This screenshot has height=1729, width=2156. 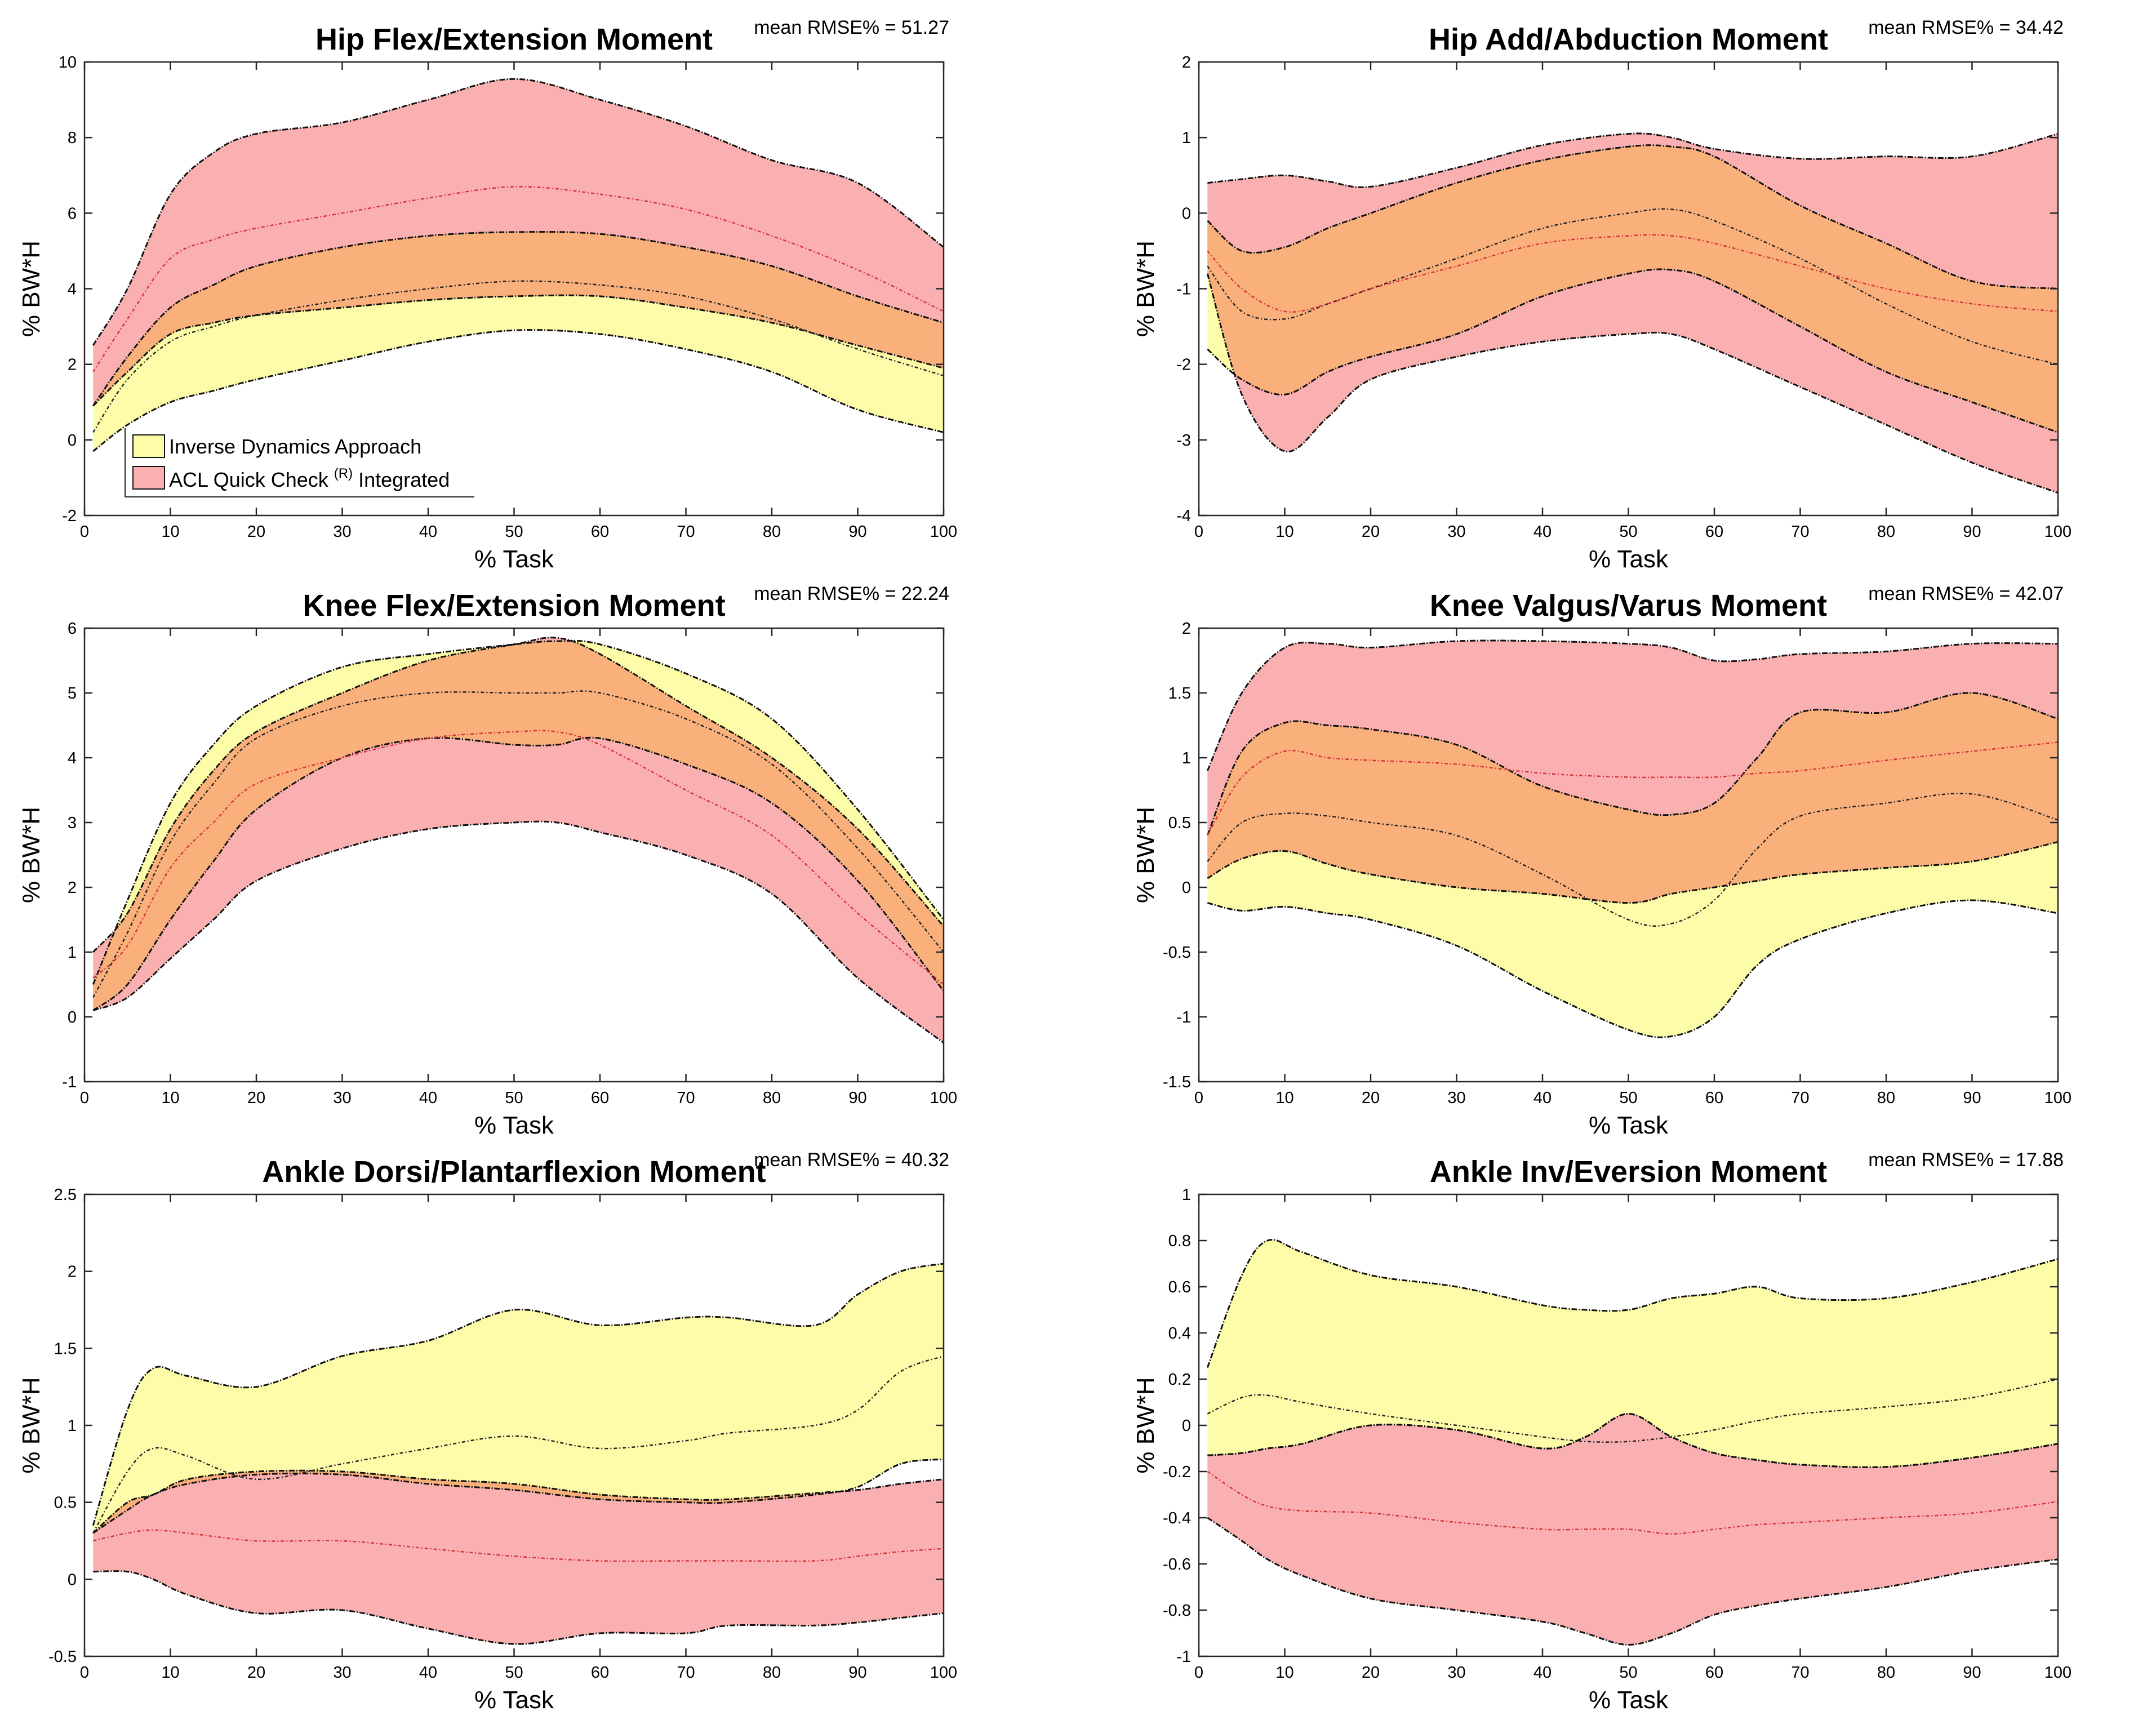 What do you see at coordinates (72, 138) in the screenshot?
I see `y-tick-label: 8` at bounding box center [72, 138].